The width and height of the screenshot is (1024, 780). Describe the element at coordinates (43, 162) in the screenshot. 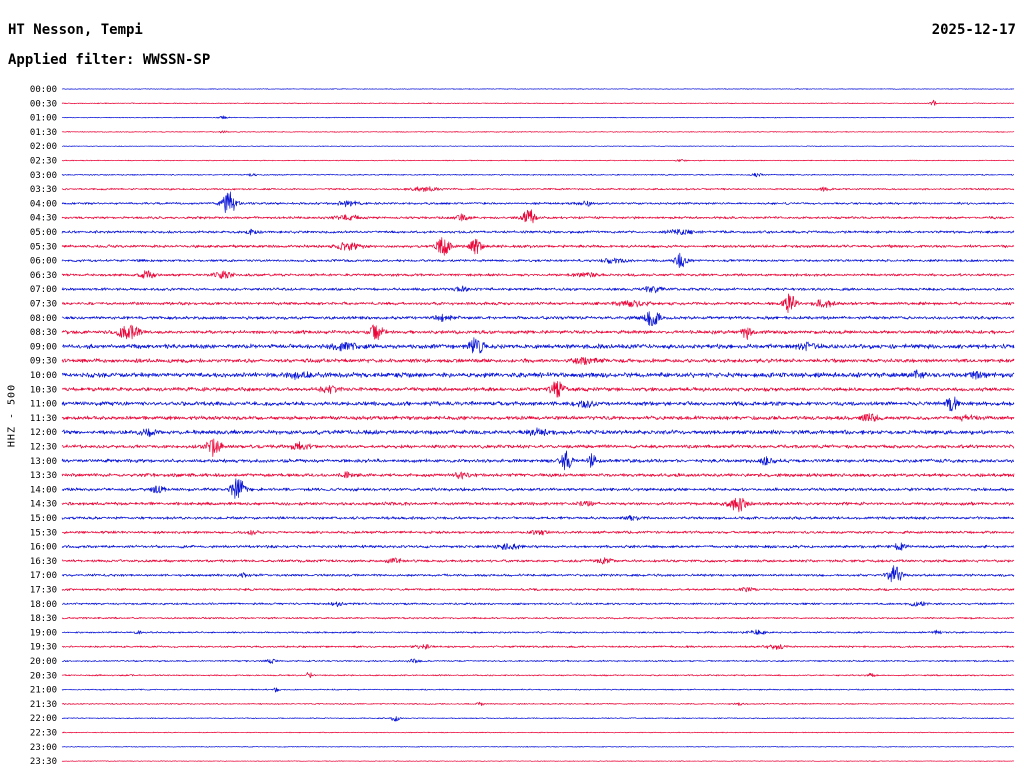

I see `trace-time-label: 02:30` at that location.